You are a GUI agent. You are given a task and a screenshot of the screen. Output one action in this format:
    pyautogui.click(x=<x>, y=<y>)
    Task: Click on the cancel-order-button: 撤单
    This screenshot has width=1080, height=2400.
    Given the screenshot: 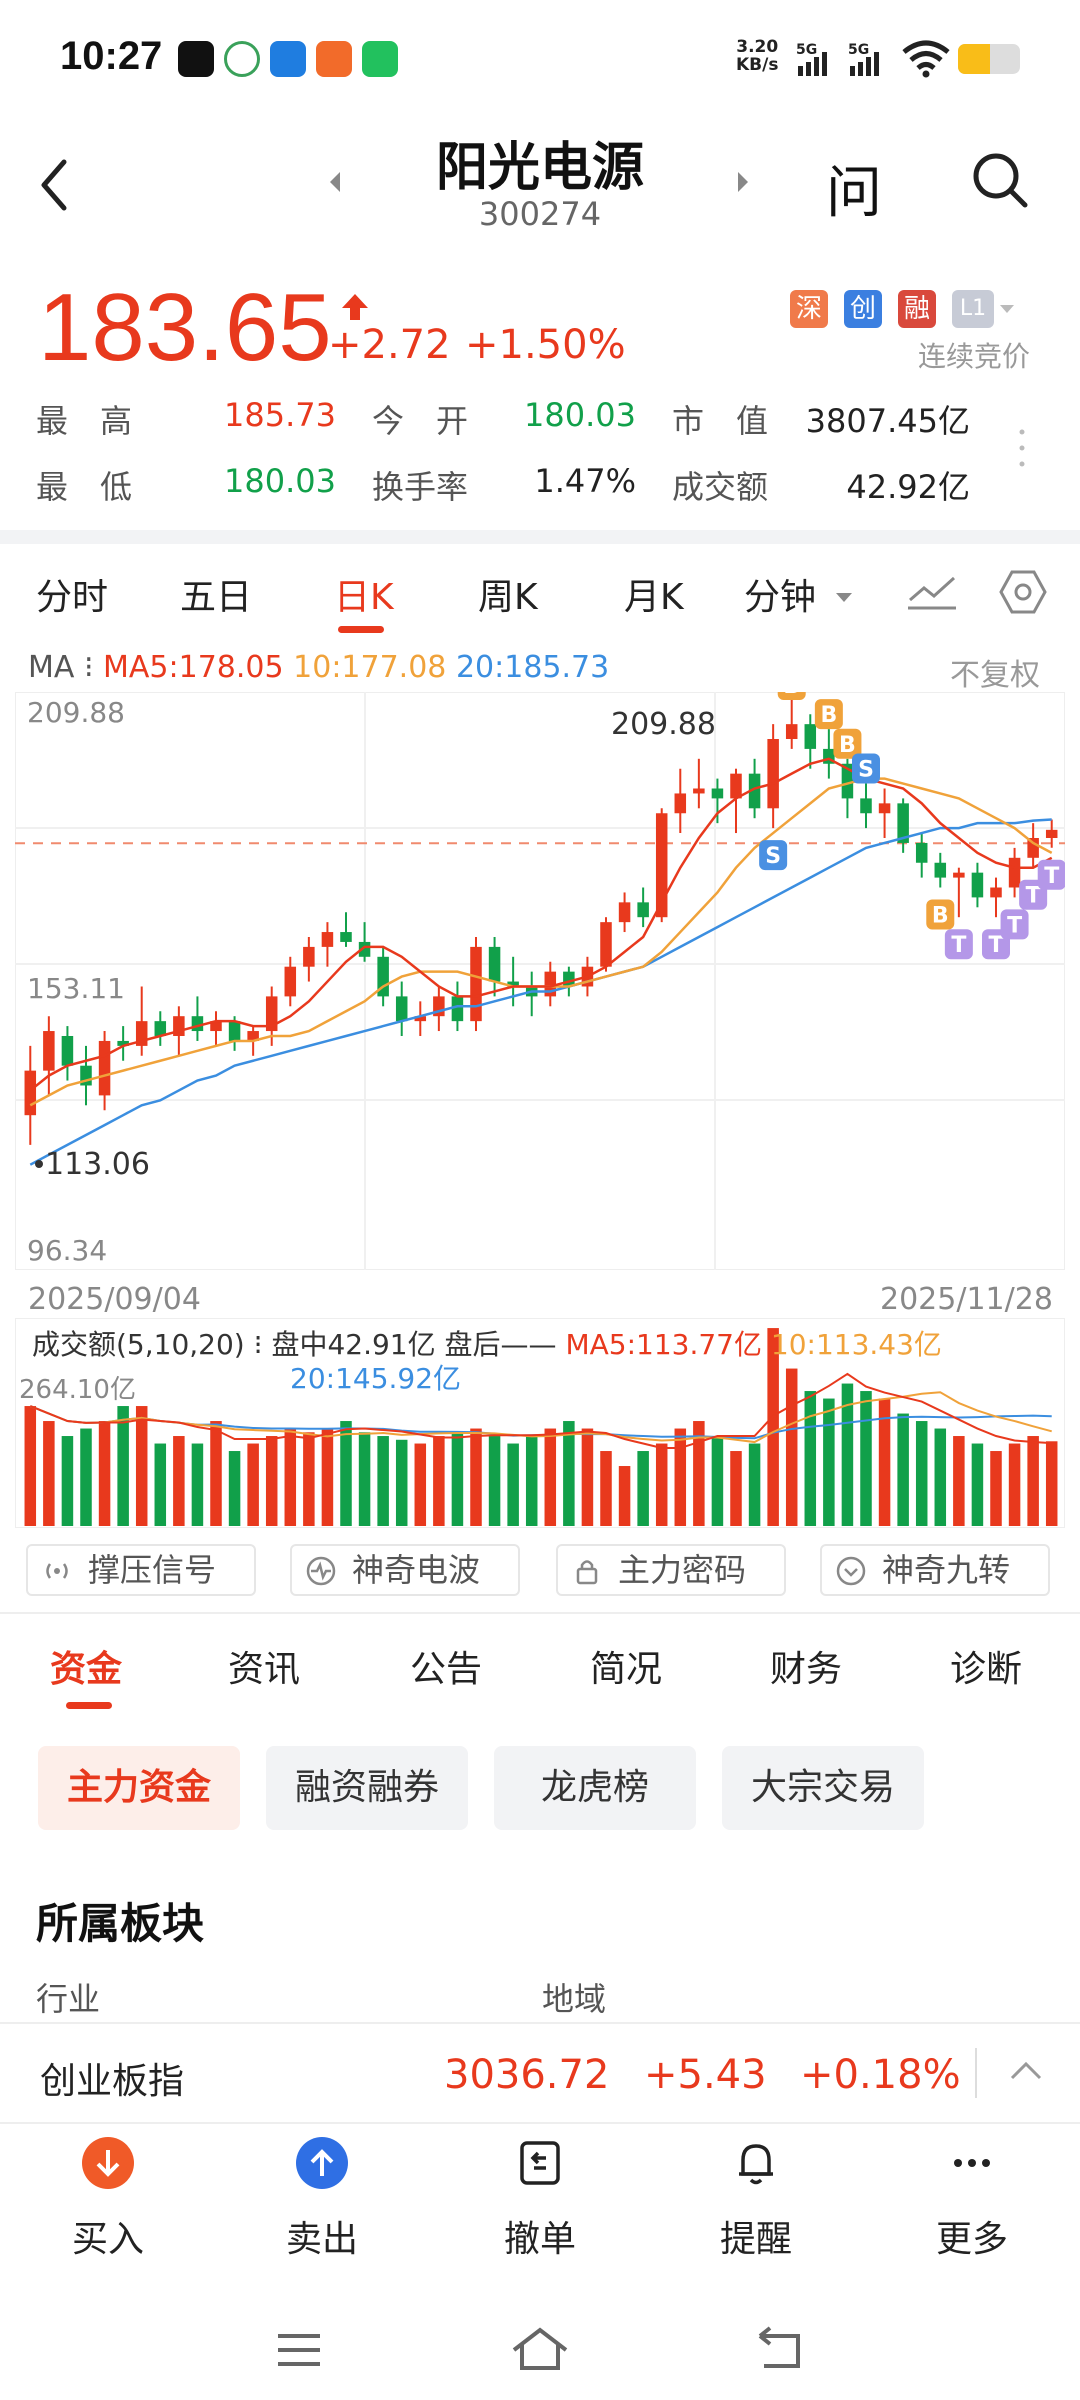 What is the action you would take?
    pyautogui.click(x=540, y=2199)
    